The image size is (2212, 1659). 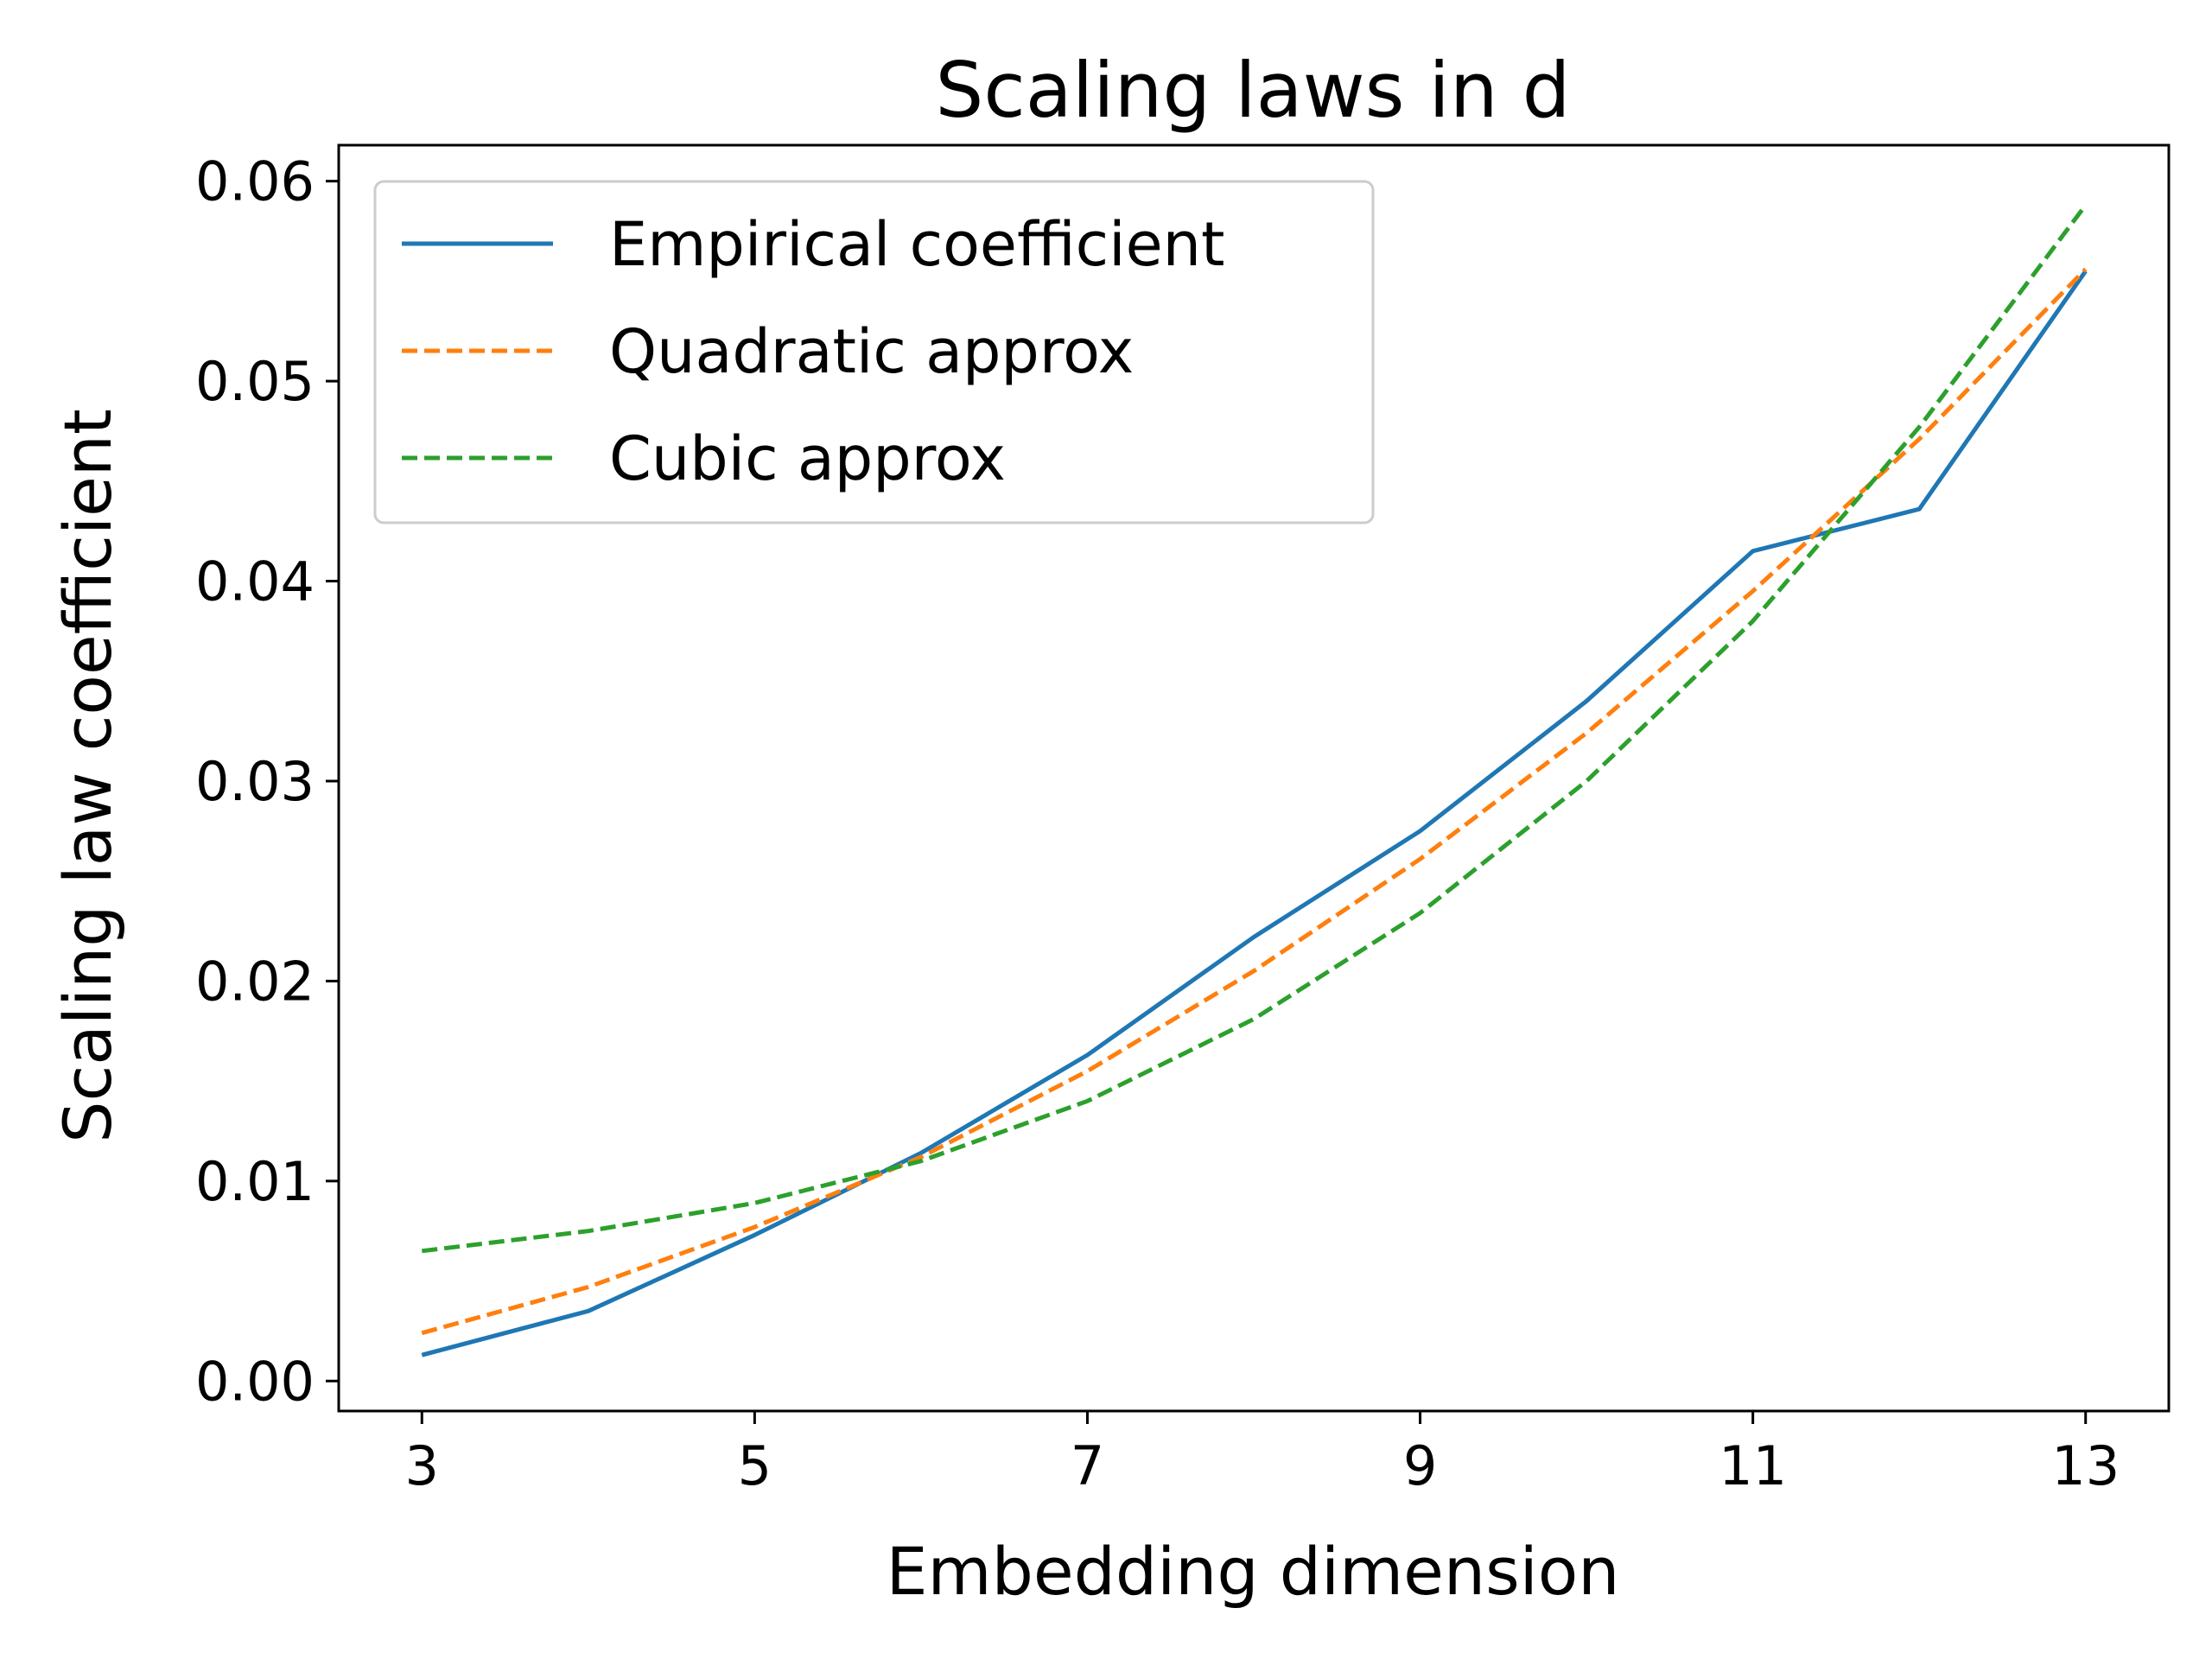 I want to click on chart-title: Scaling laws in d, so click(x=1253, y=90).